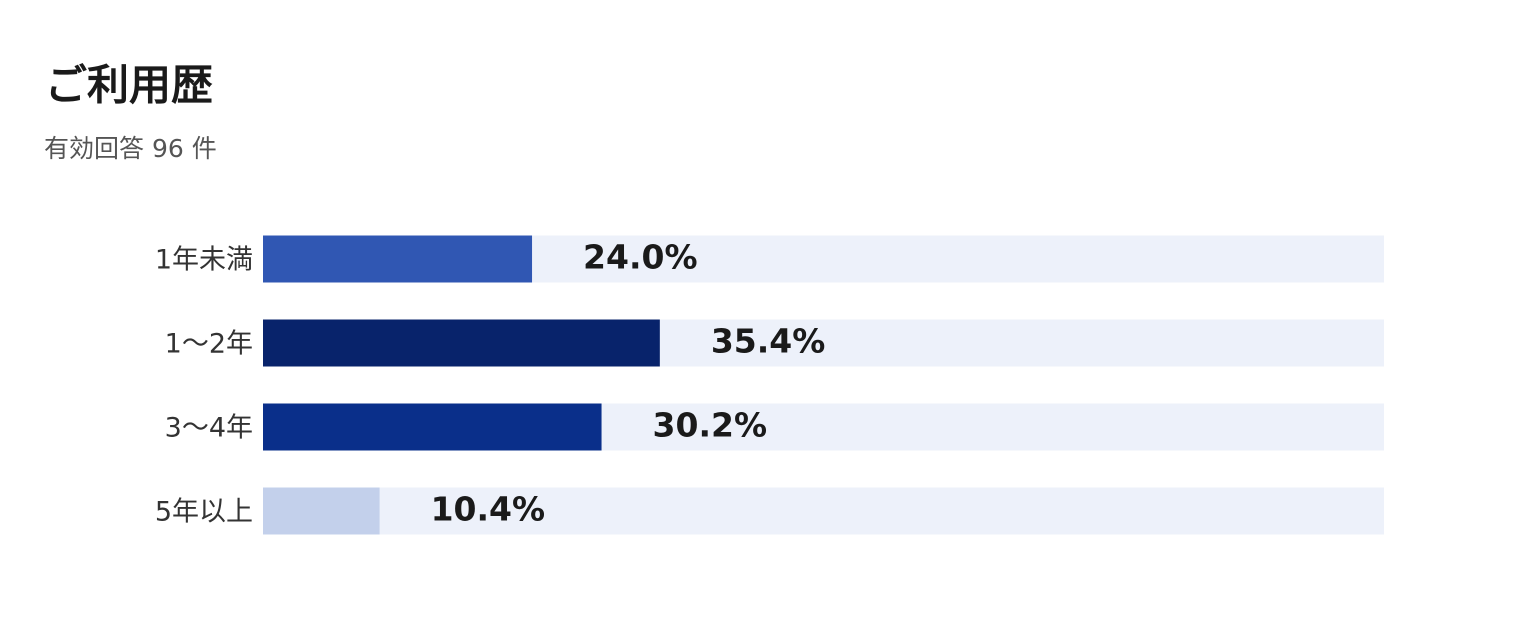 This screenshot has width=1520, height=622. What do you see at coordinates (823, 511) in the screenshot?
I see `bar-track` at bounding box center [823, 511].